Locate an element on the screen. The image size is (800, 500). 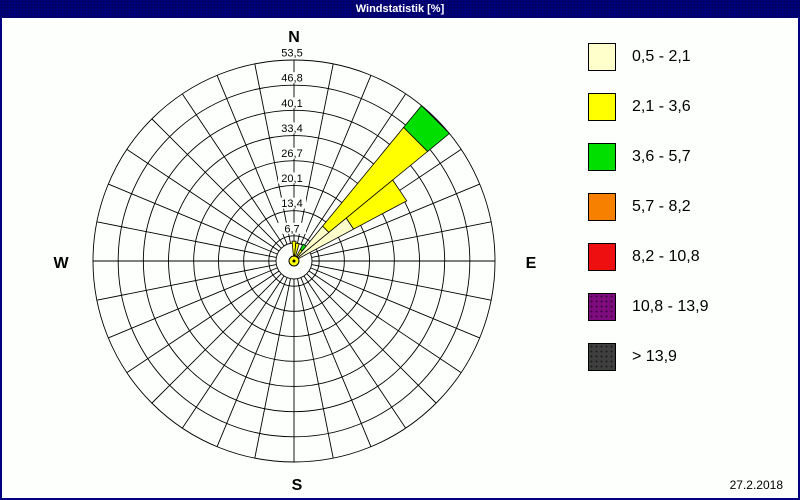
legend-row: 5,7 - 8,2 is located at coordinates (688, 207).